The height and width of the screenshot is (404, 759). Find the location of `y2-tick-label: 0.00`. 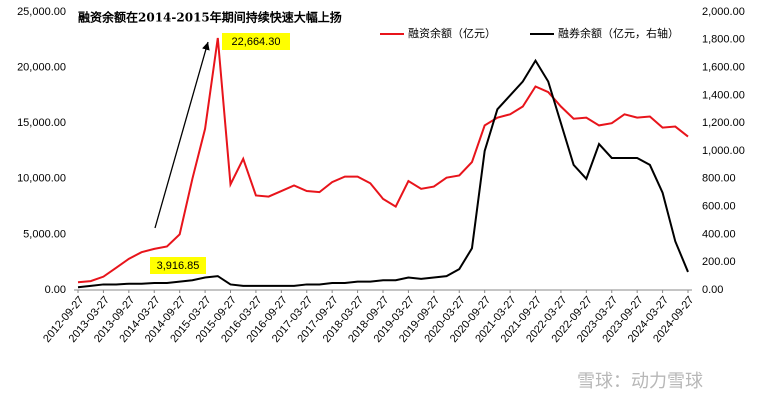

y2-tick-label: 0.00 is located at coordinates (712, 290).